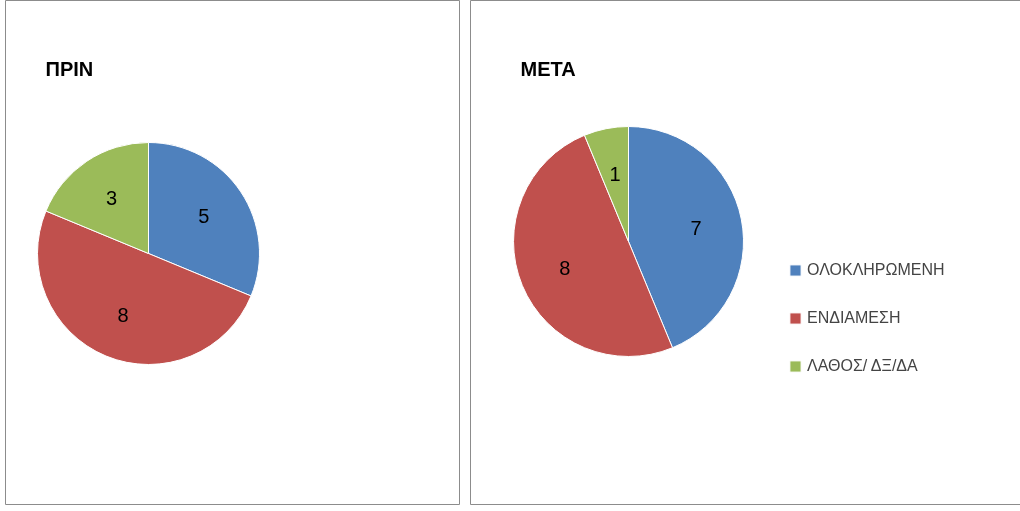 The image size is (1020, 511). What do you see at coordinates (696, 228) in the screenshot?
I see `data-label: 7` at bounding box center [696, 228].